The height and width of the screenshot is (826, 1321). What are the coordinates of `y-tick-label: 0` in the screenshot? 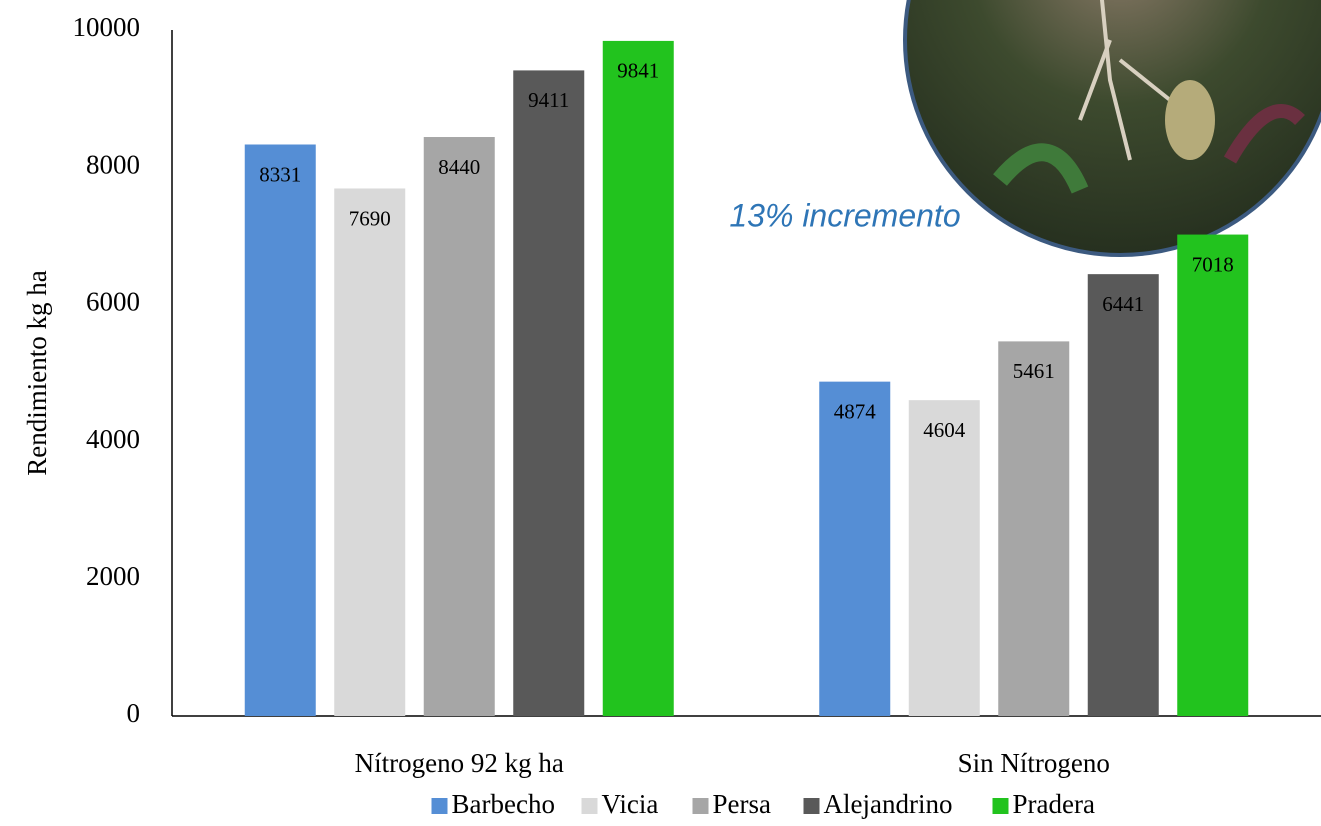 It's located at (134, 713).